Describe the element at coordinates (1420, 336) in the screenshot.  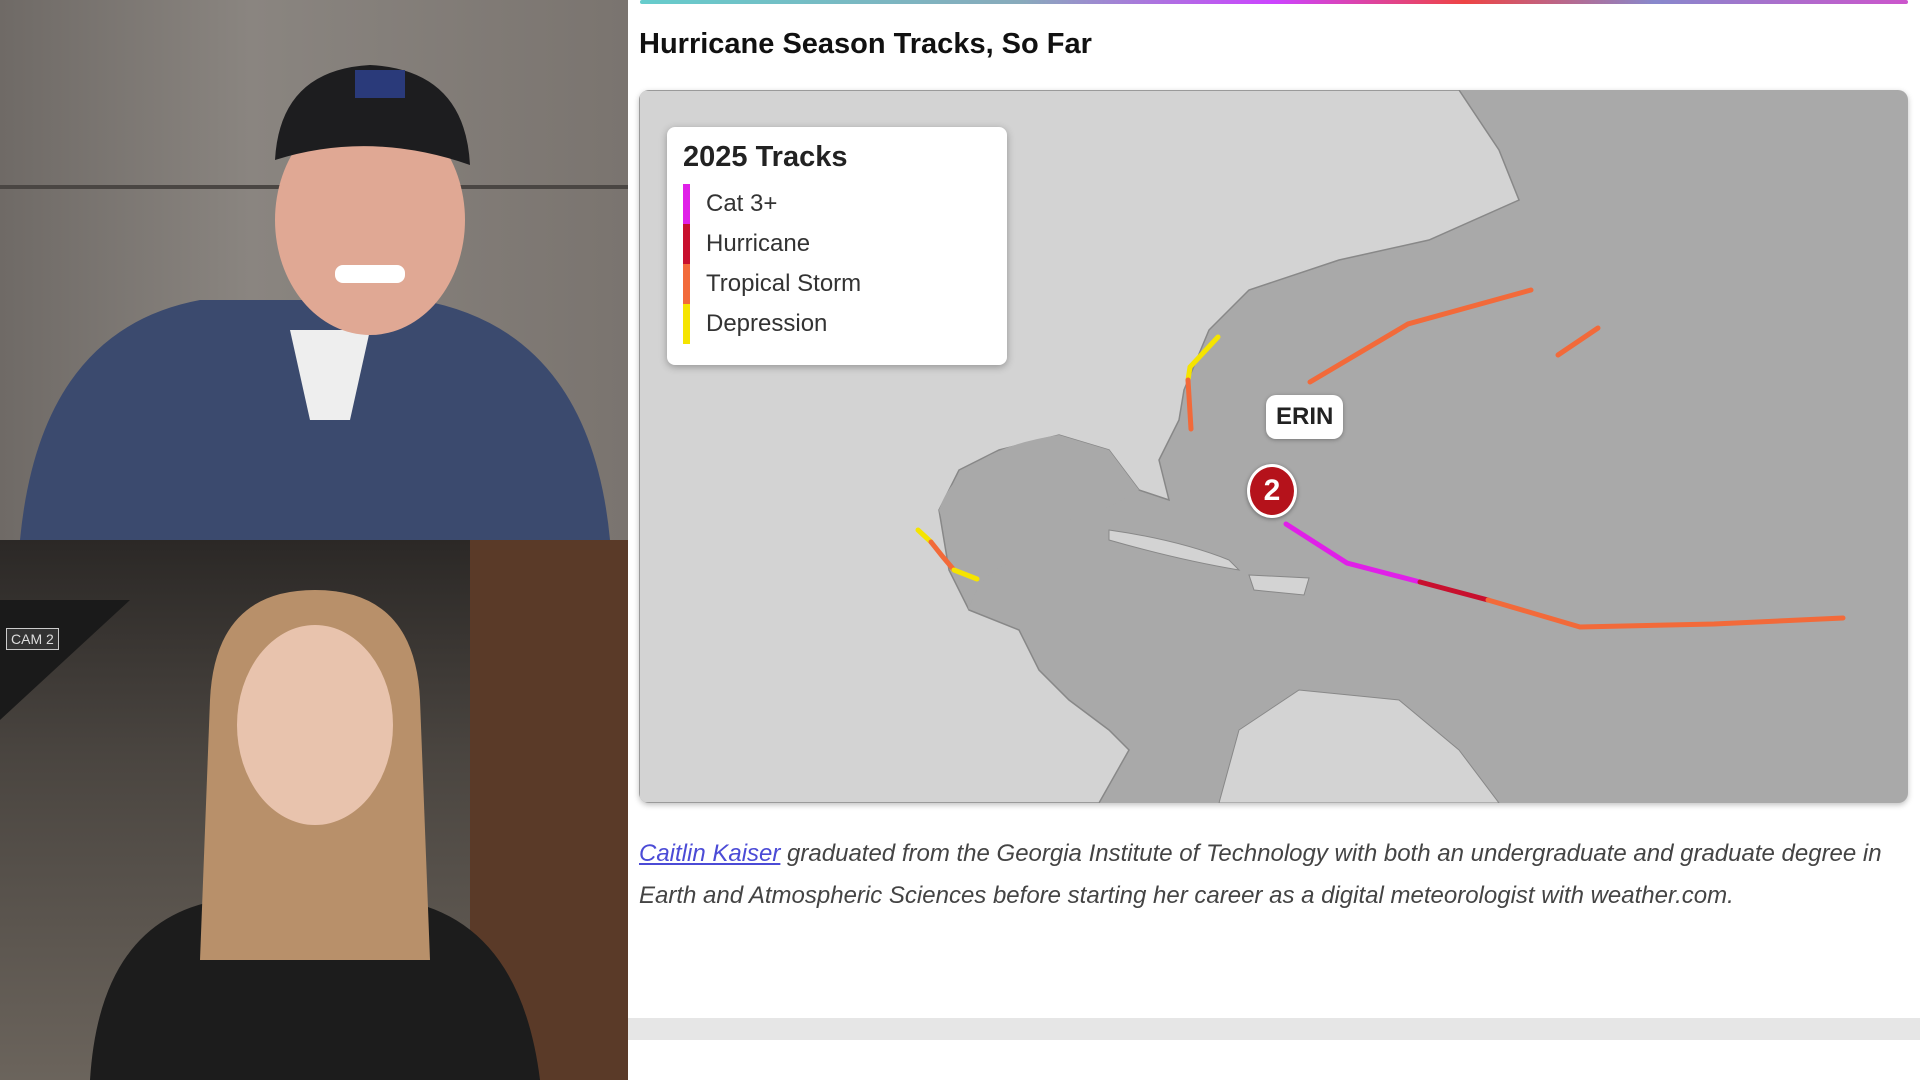
I see `track-atlantic-ts` at that location.